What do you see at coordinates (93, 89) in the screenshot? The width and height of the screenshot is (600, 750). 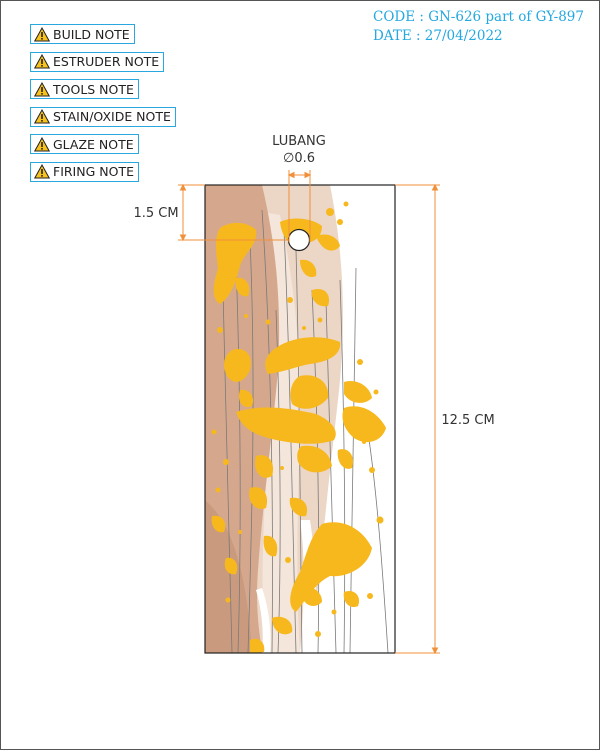 I see `note-label: TOOLS NOTE` at bounding box center [93, 89].